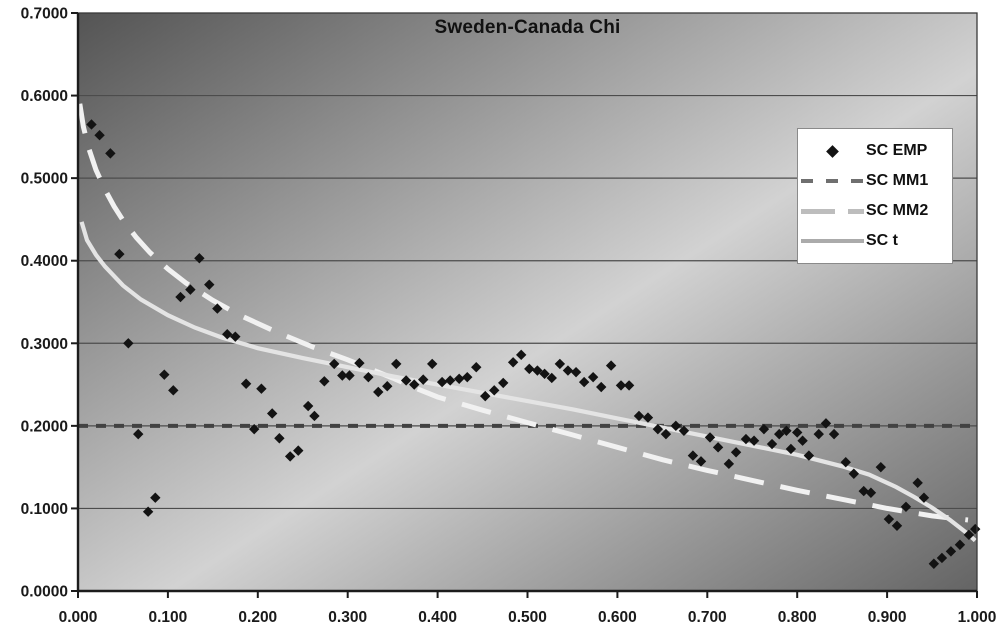 Image resolution: width=1001 pixels, height=639 pixels. Describe the element at coordinates (875, 241) in the screenshot. I see `legend-item-sc-t: SC t` at that location.